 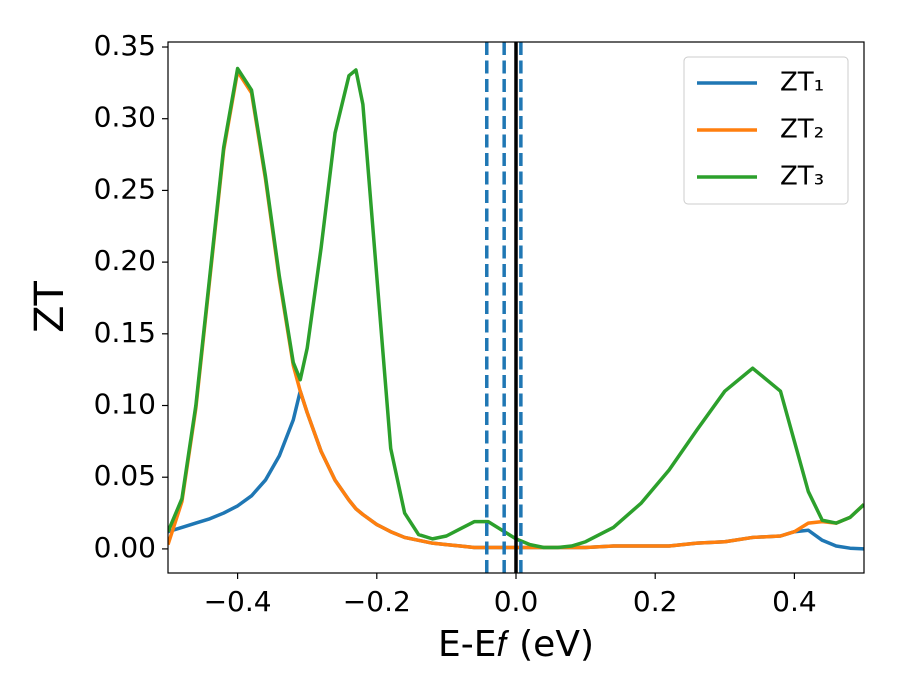 I want to click on y-tick-label: 0.15, so click(x=125, y=332).